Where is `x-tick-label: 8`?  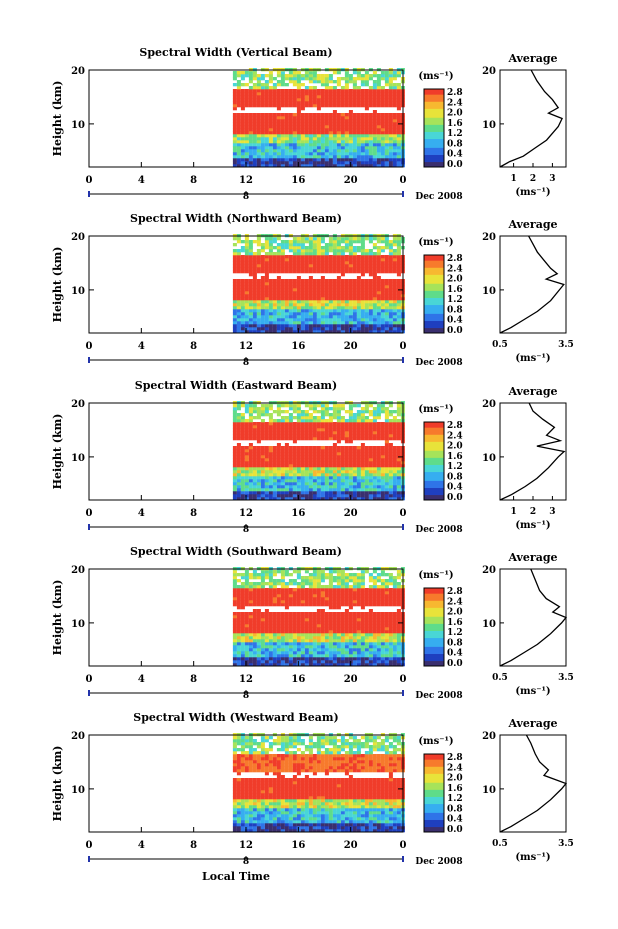 x-tick-label: 8 is located at coordinates (193, 180).